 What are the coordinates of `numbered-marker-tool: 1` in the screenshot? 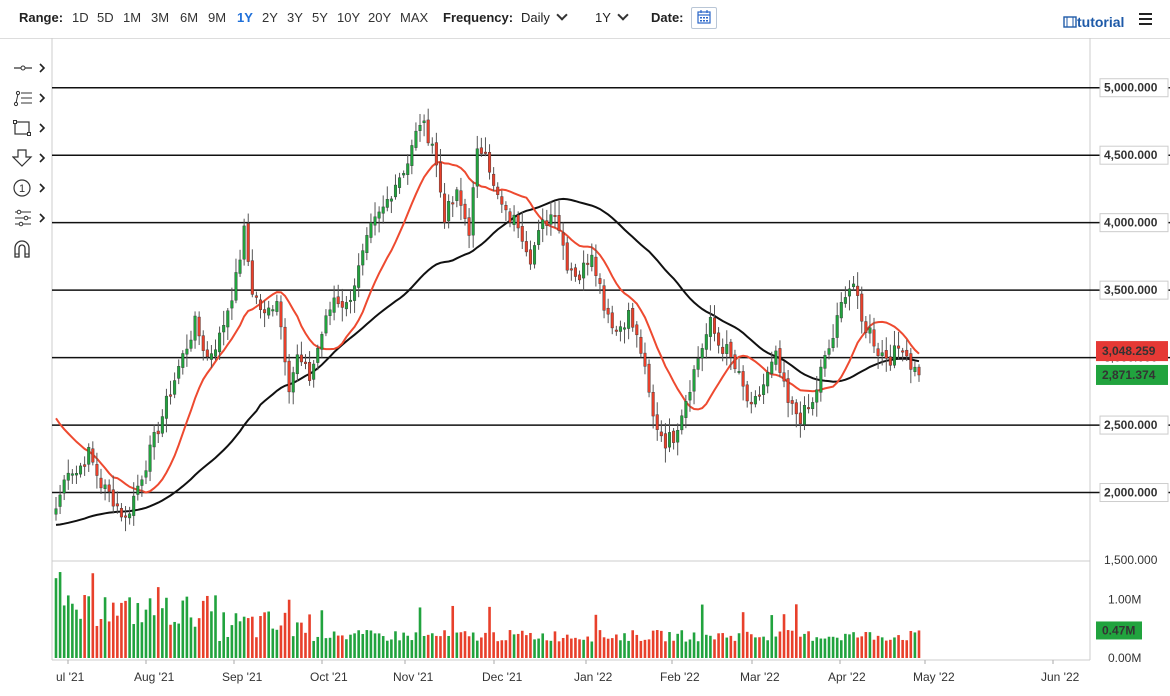 It's located at (32, 189).